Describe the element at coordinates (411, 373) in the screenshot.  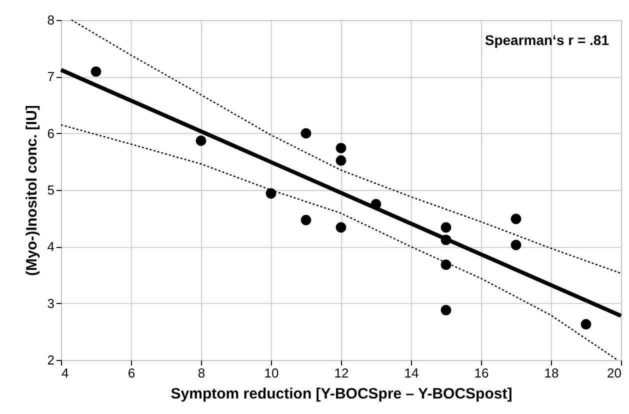
I see `x-tick-label: 14` at that location.